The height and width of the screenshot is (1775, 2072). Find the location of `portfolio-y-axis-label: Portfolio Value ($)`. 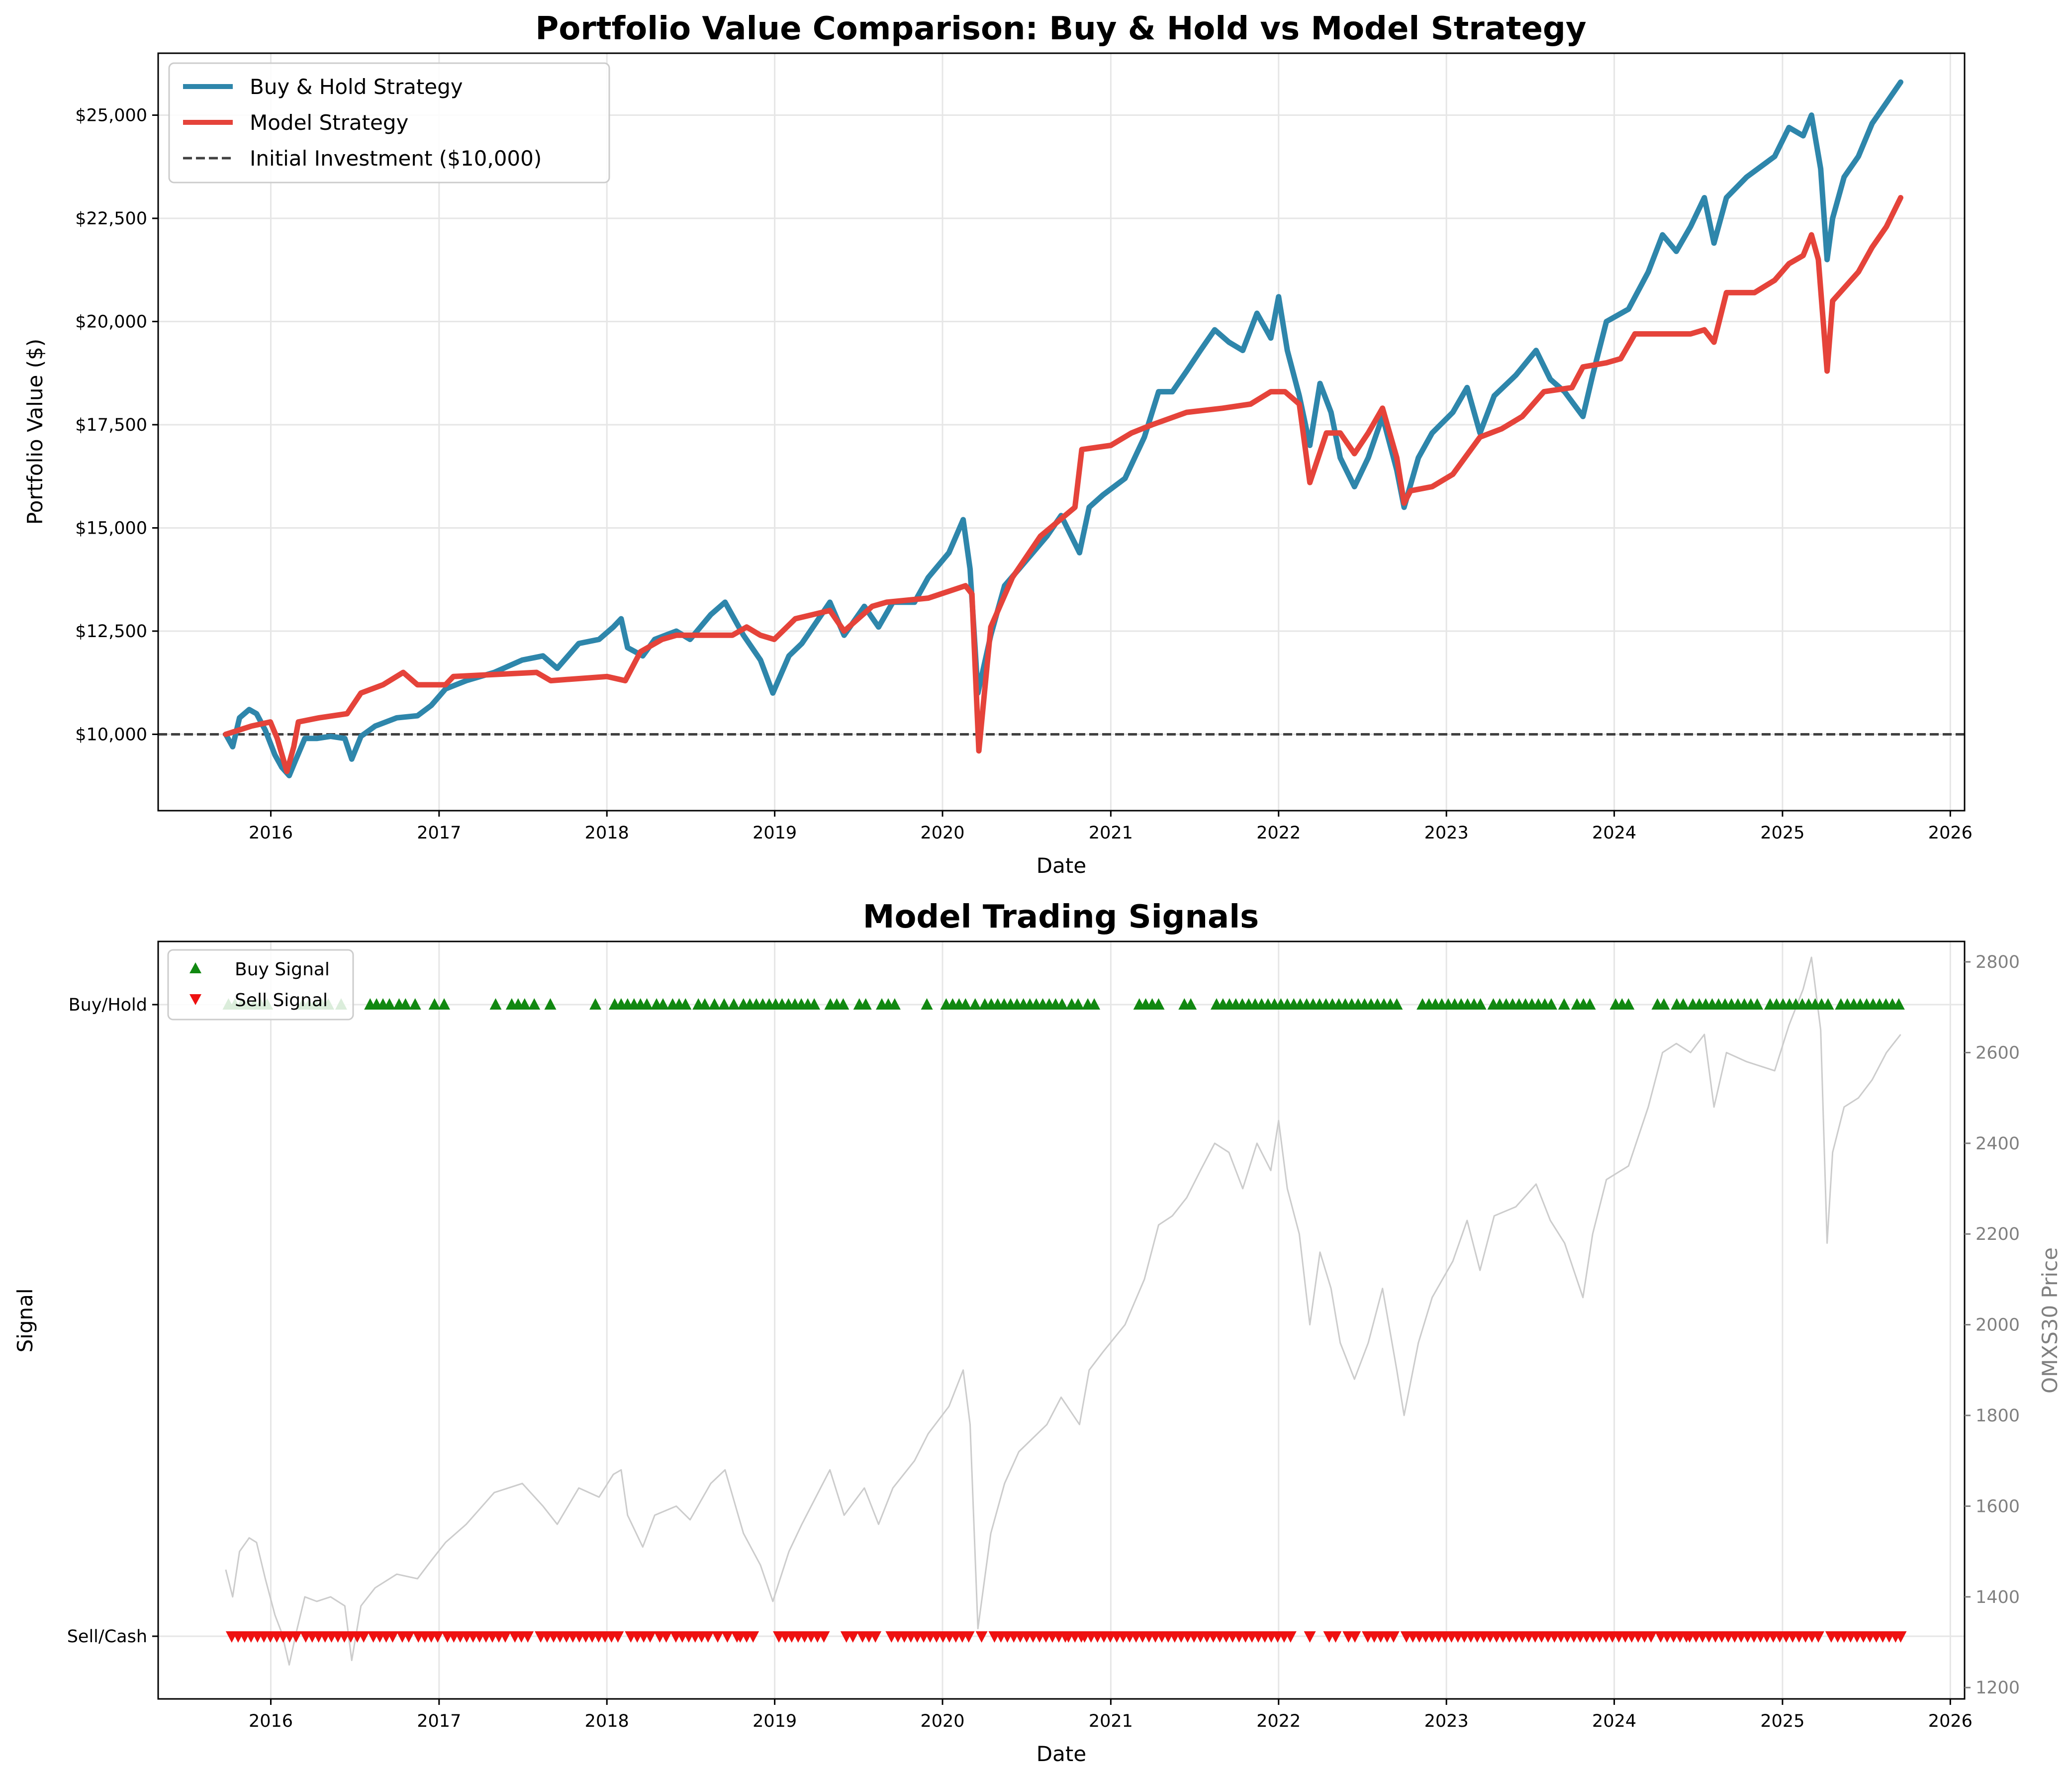

portfolio-y-axis-label: Portfolio Value ($) is located at coordinates (35, 432).